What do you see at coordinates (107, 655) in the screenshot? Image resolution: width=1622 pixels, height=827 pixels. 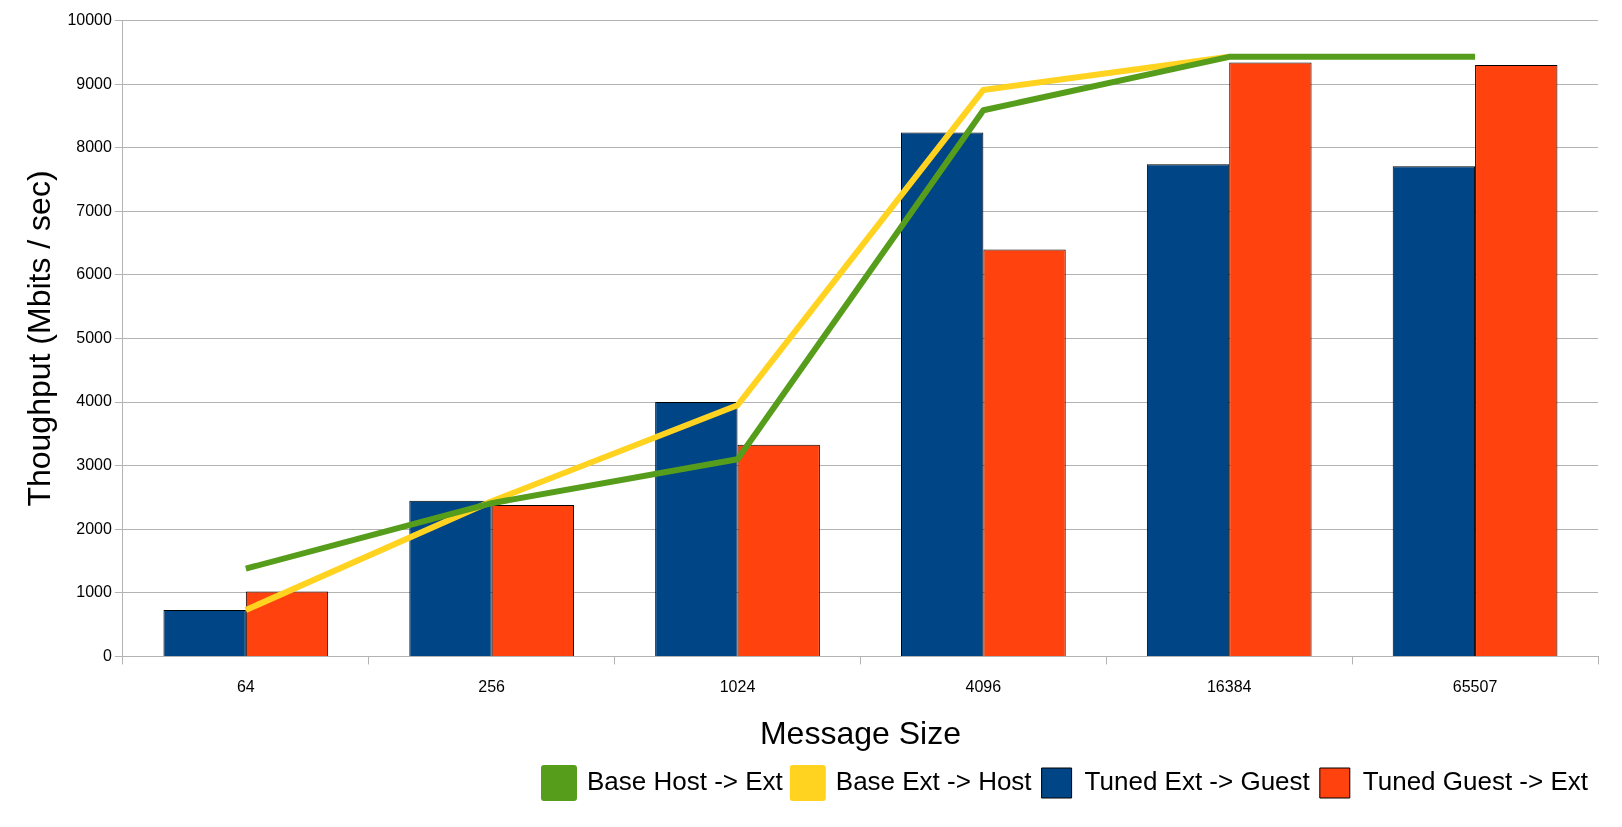 I see `y-tick-label: 0` at bounding box center [107, 655].